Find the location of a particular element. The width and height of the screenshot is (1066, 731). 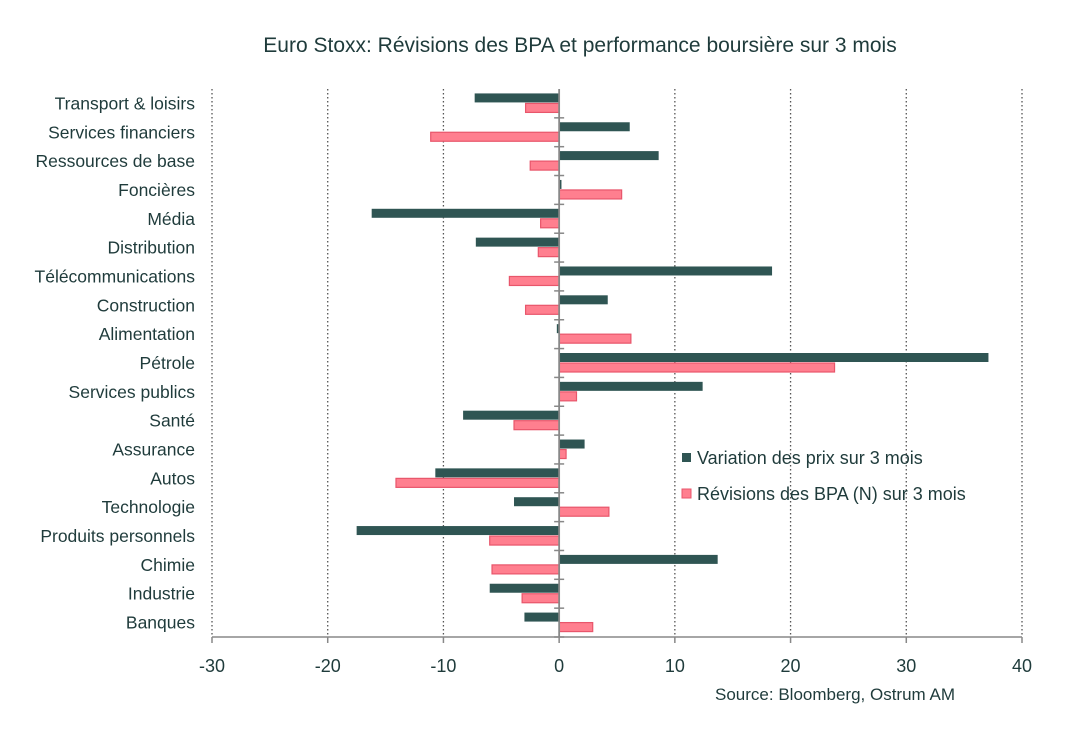

x-tick-label: -20 is located at coordinates (328, 666).